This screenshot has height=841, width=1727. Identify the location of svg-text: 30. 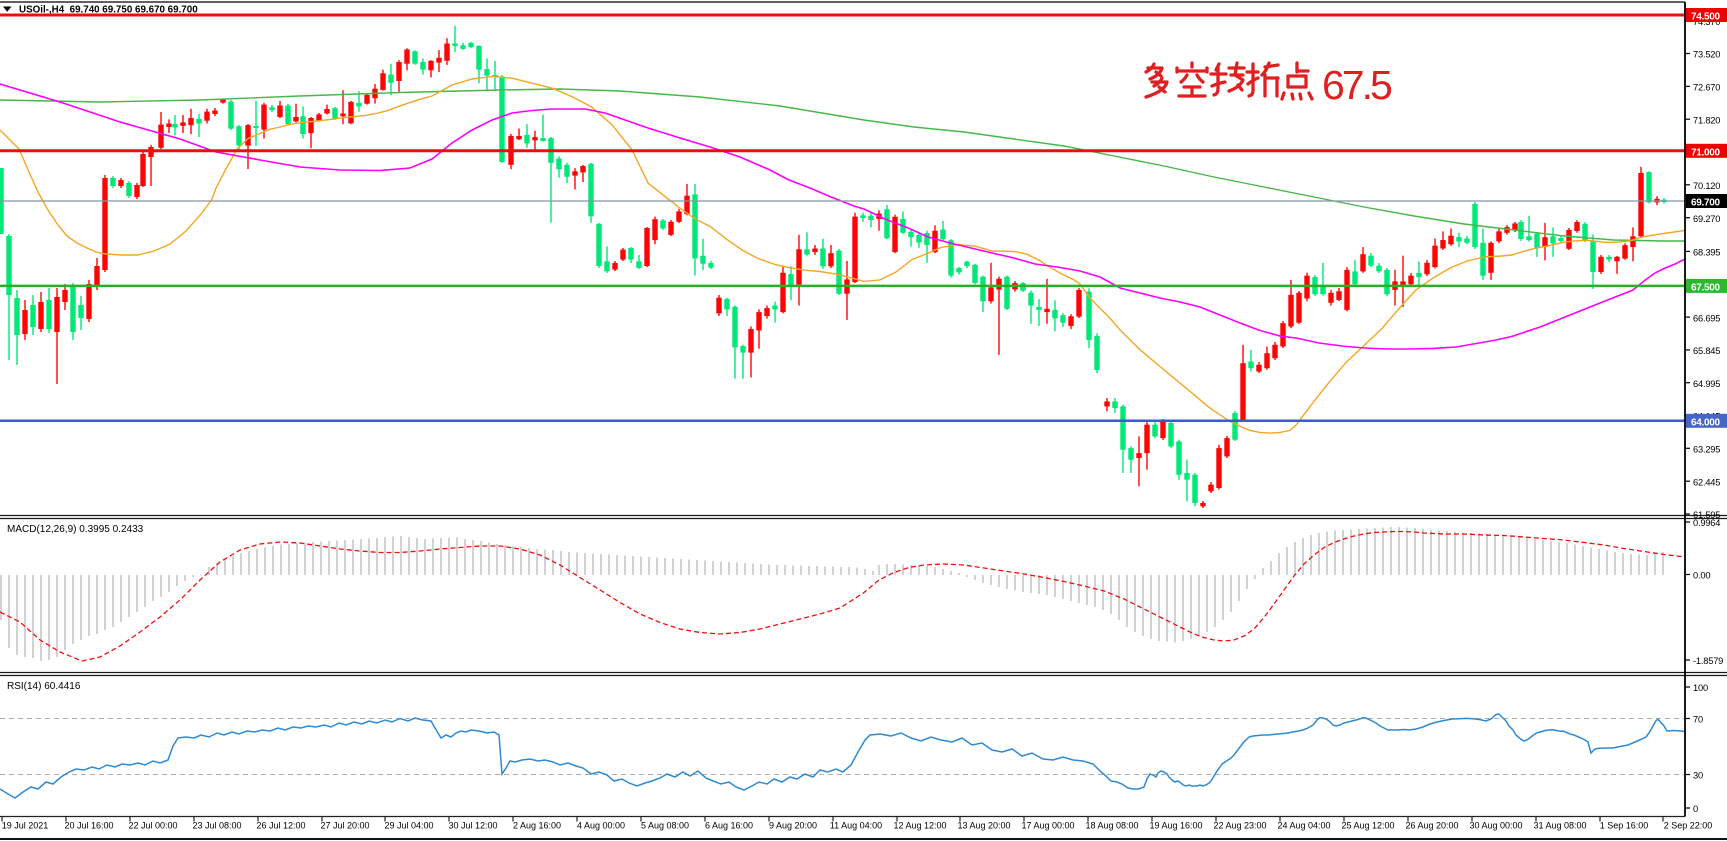
(1698, 776).